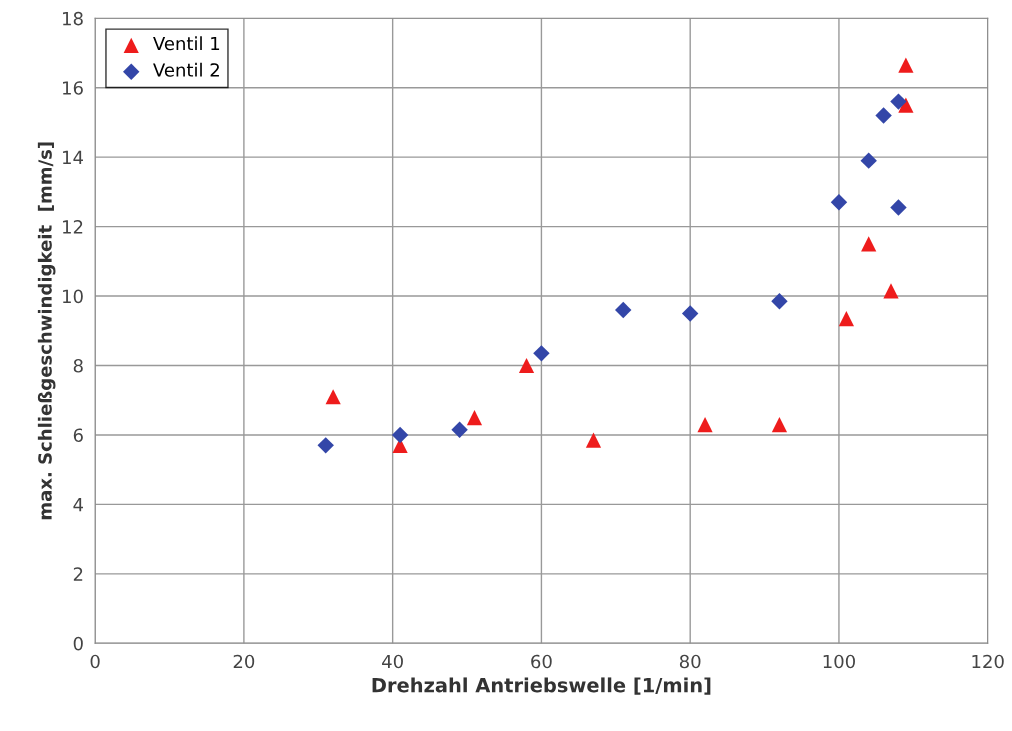  Describe the element at coordinates (78, 365) in the screenshot. I see `y-tick-label: 8` at that location.